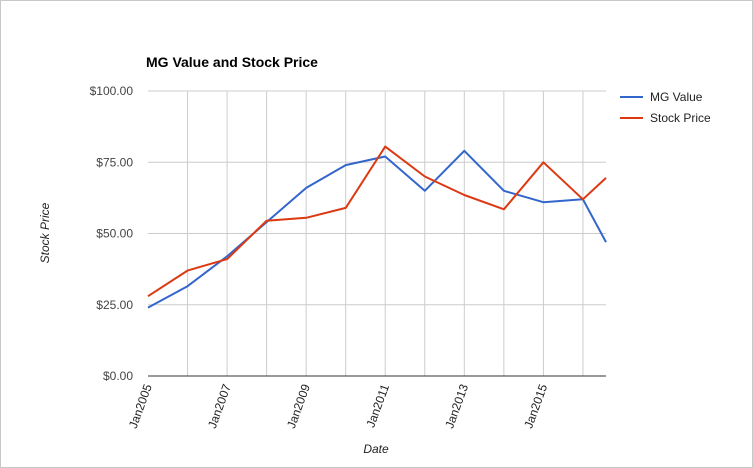  What do you see at coordinates (665, 107) in the screenshot?
I see `legend: MG Value Stock Price` at bounding box center [665, 107].